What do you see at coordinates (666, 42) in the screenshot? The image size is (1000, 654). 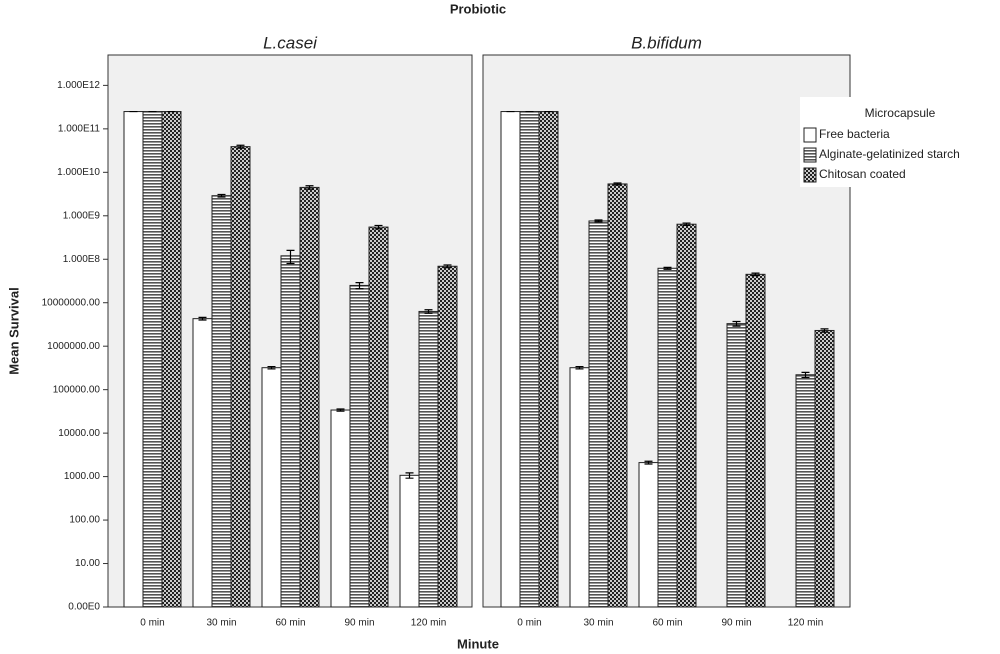 I see `panel-title: B.bifidum` at bounding box center [666, 42].